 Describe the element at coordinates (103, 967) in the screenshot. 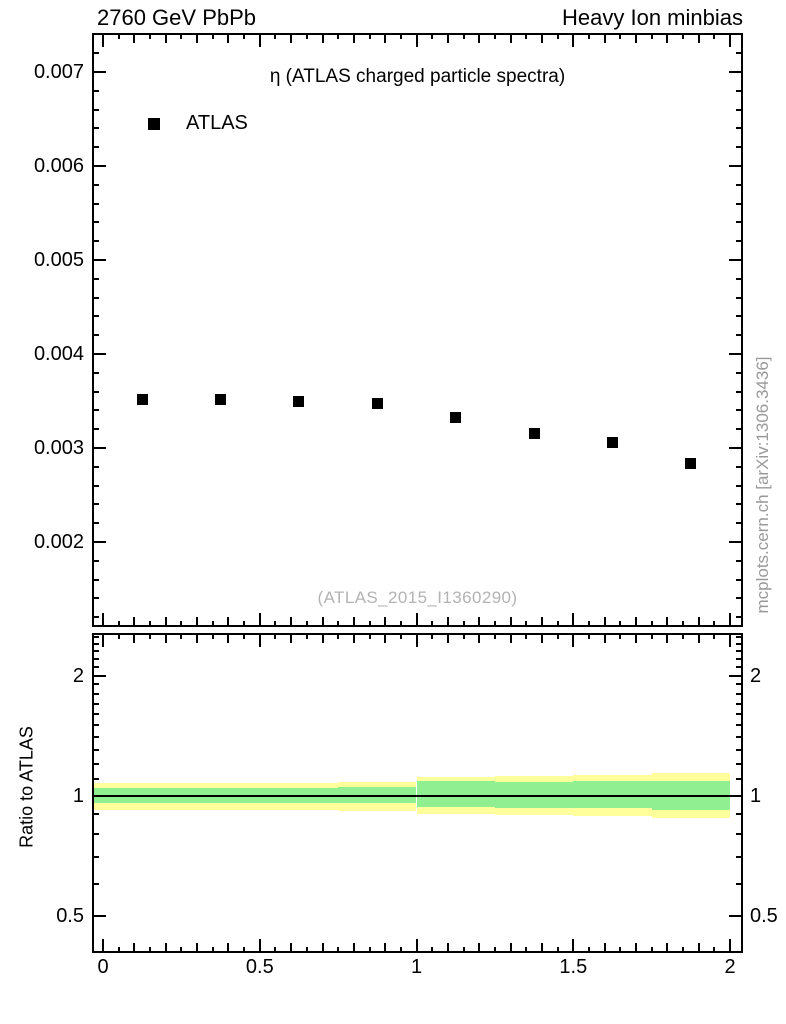

I see `x-axis-tick-label: 0` at that location.